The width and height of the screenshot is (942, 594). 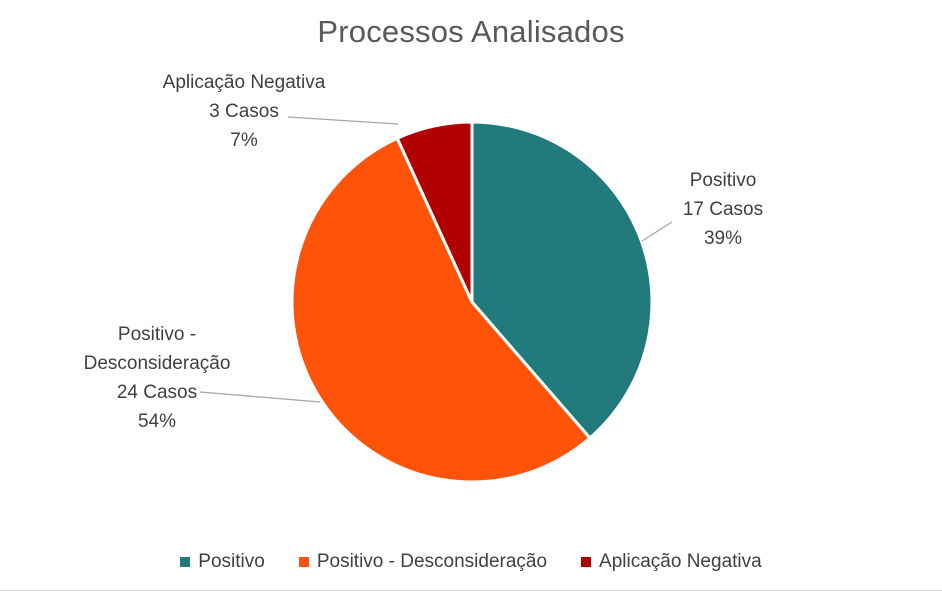 What do you see at coordinates (157, 363) in the screenshot?
I see `data-label-line: Desconsideração` at bounding box center [157, 363].